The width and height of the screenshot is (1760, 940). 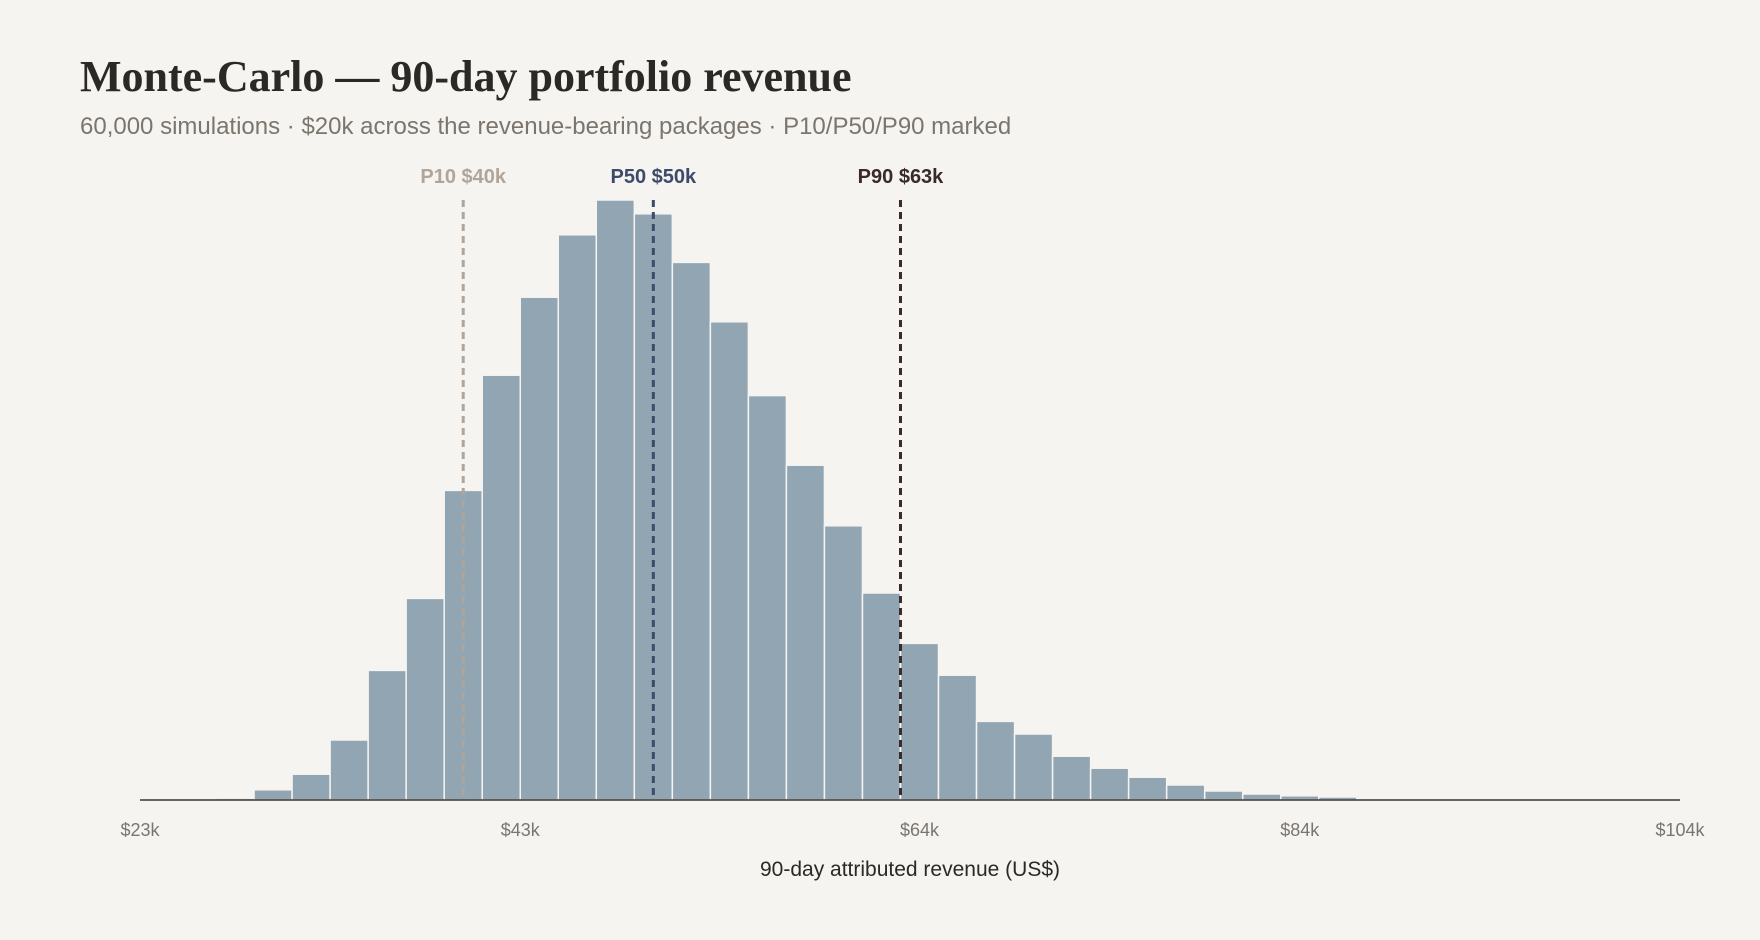 I want to click on x-tick-label: $104k, so click(x=1680, y=830).